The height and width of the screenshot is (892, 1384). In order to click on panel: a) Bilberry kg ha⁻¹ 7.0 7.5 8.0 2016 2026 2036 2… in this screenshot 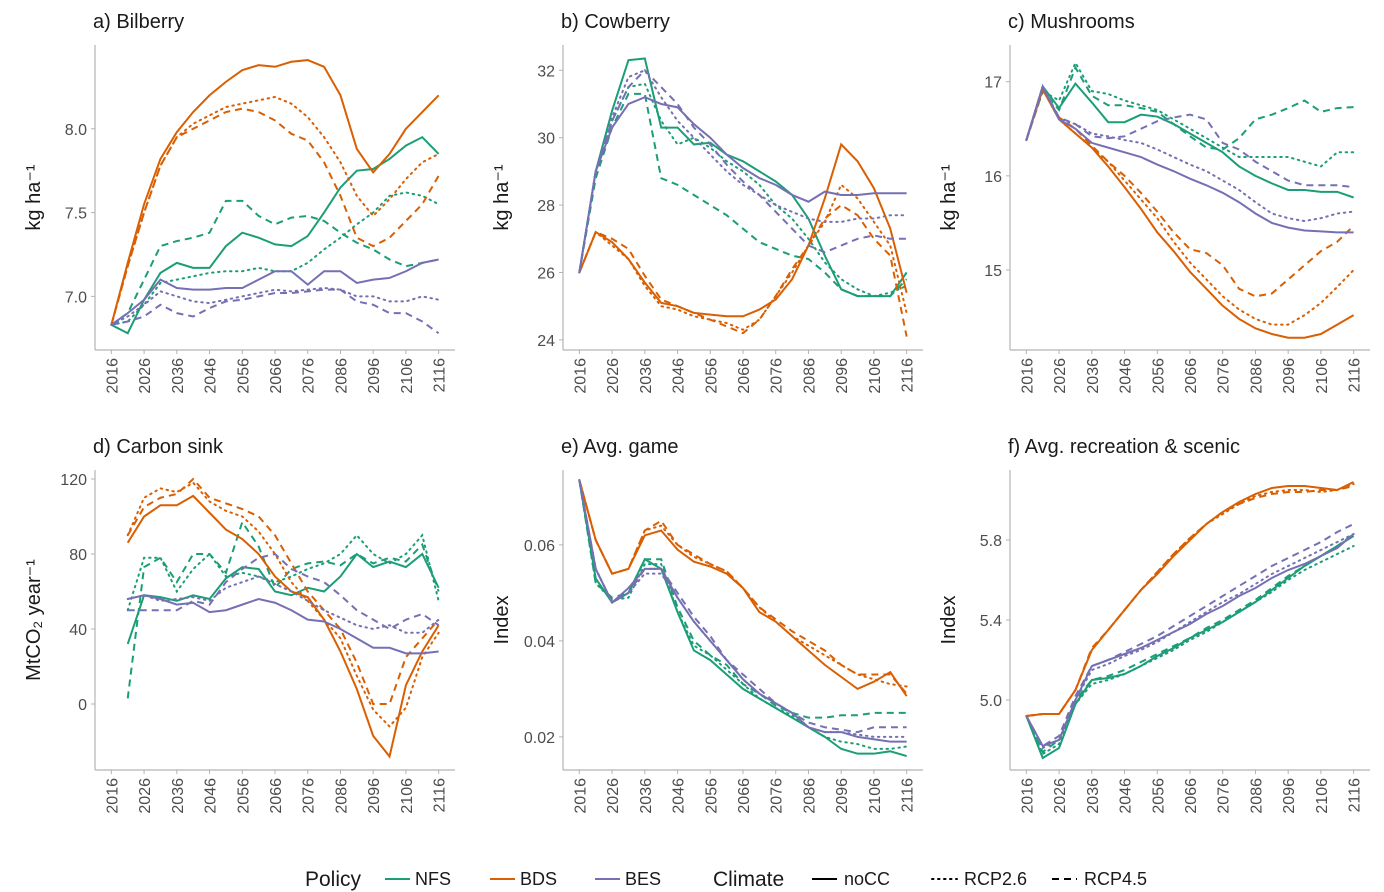, I will do `click(239, 202)`.